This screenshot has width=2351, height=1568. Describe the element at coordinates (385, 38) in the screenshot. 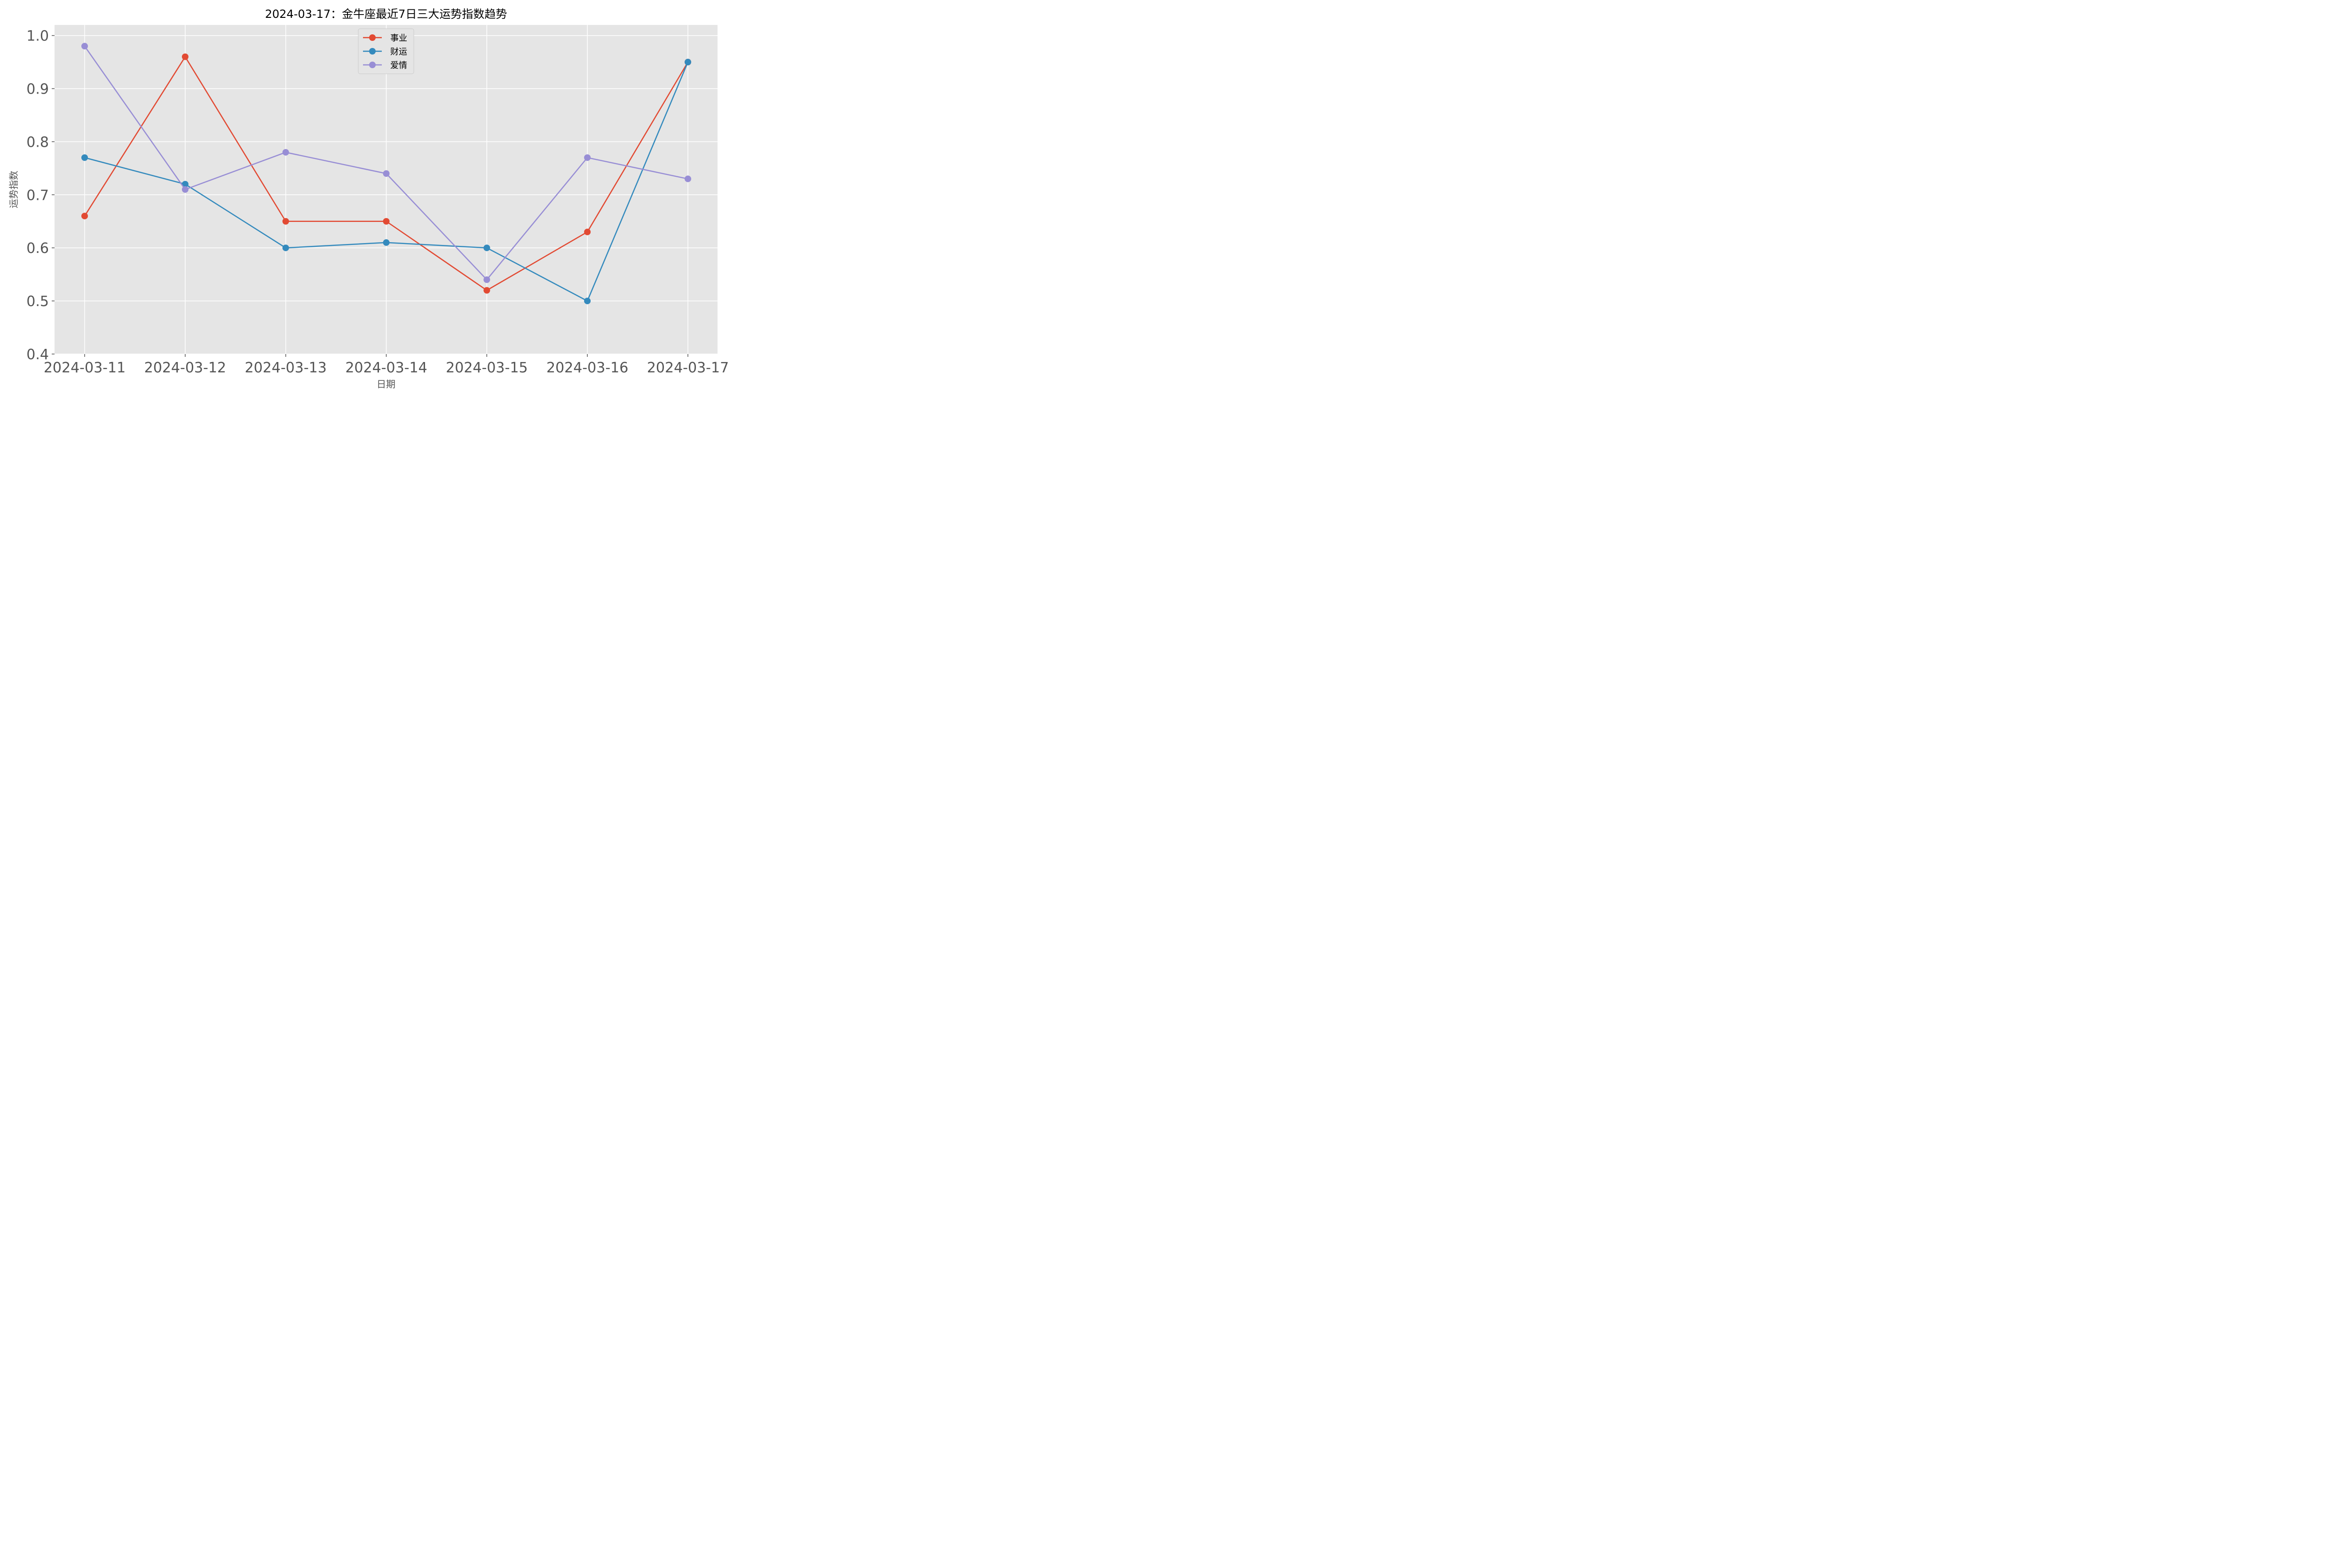

I see `legend-item: 事业` at that location.